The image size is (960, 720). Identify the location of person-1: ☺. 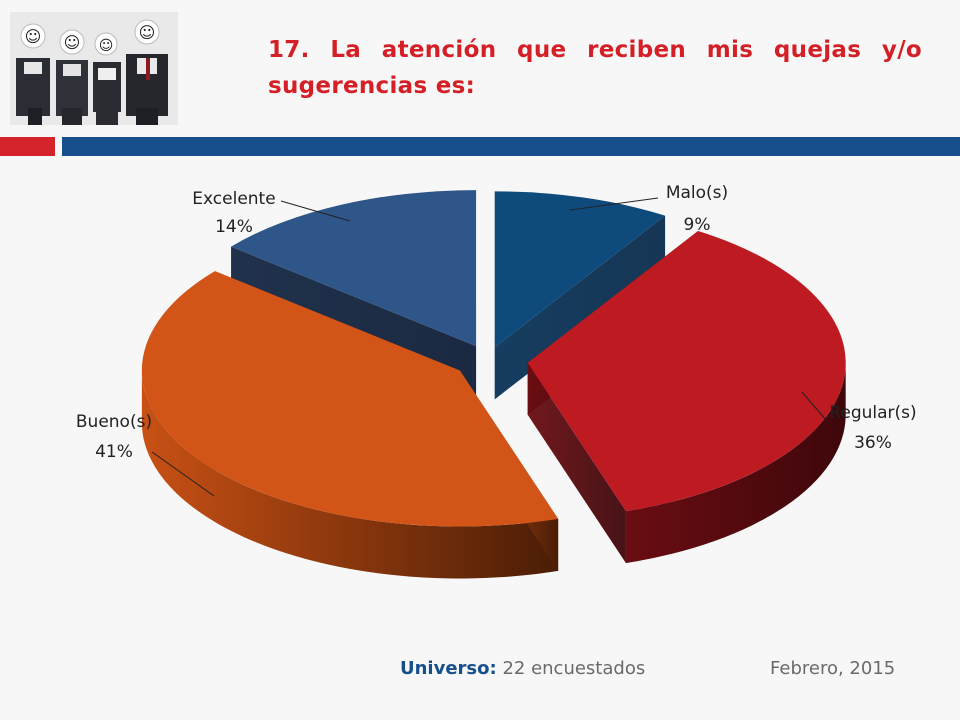
(33, 74).